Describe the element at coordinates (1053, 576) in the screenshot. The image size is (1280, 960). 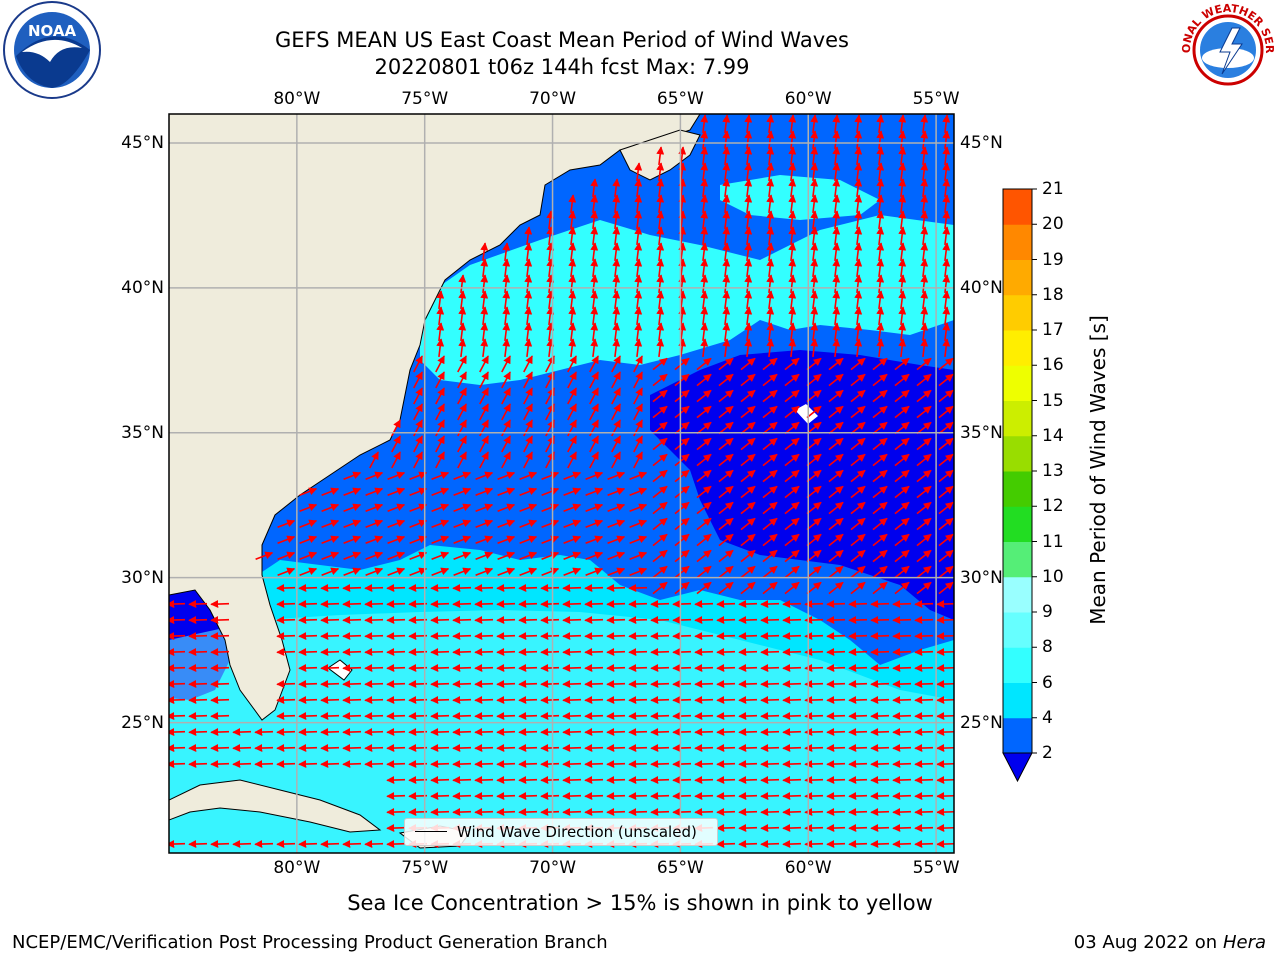
I see `colorbar-tick-label: 10` at that location.